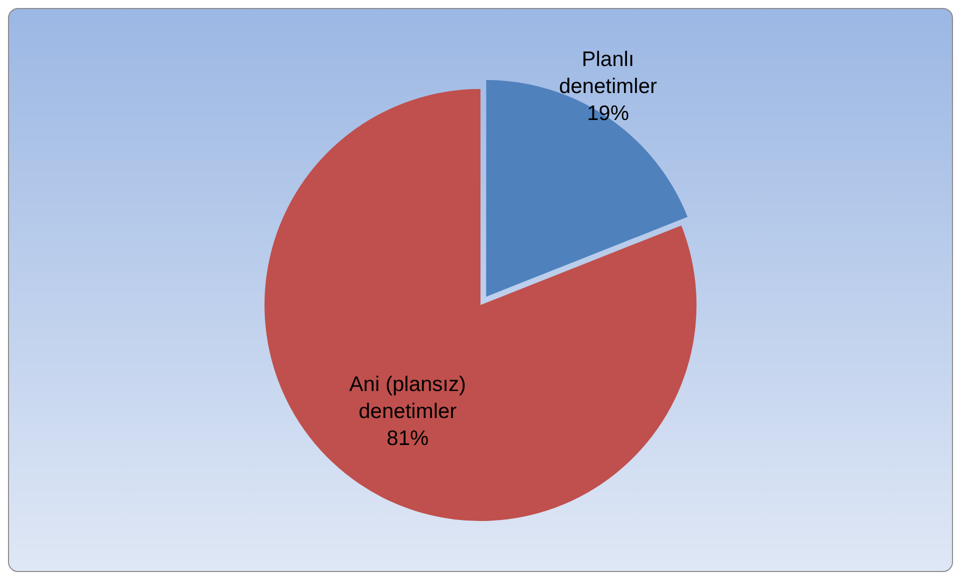 This screenshot has height=580, width=961. What do you see at coordinates (407, 397) in the screenshot?
I see `slice-label: Ani (plansız) denetimler` at bounding box center [407, 397].